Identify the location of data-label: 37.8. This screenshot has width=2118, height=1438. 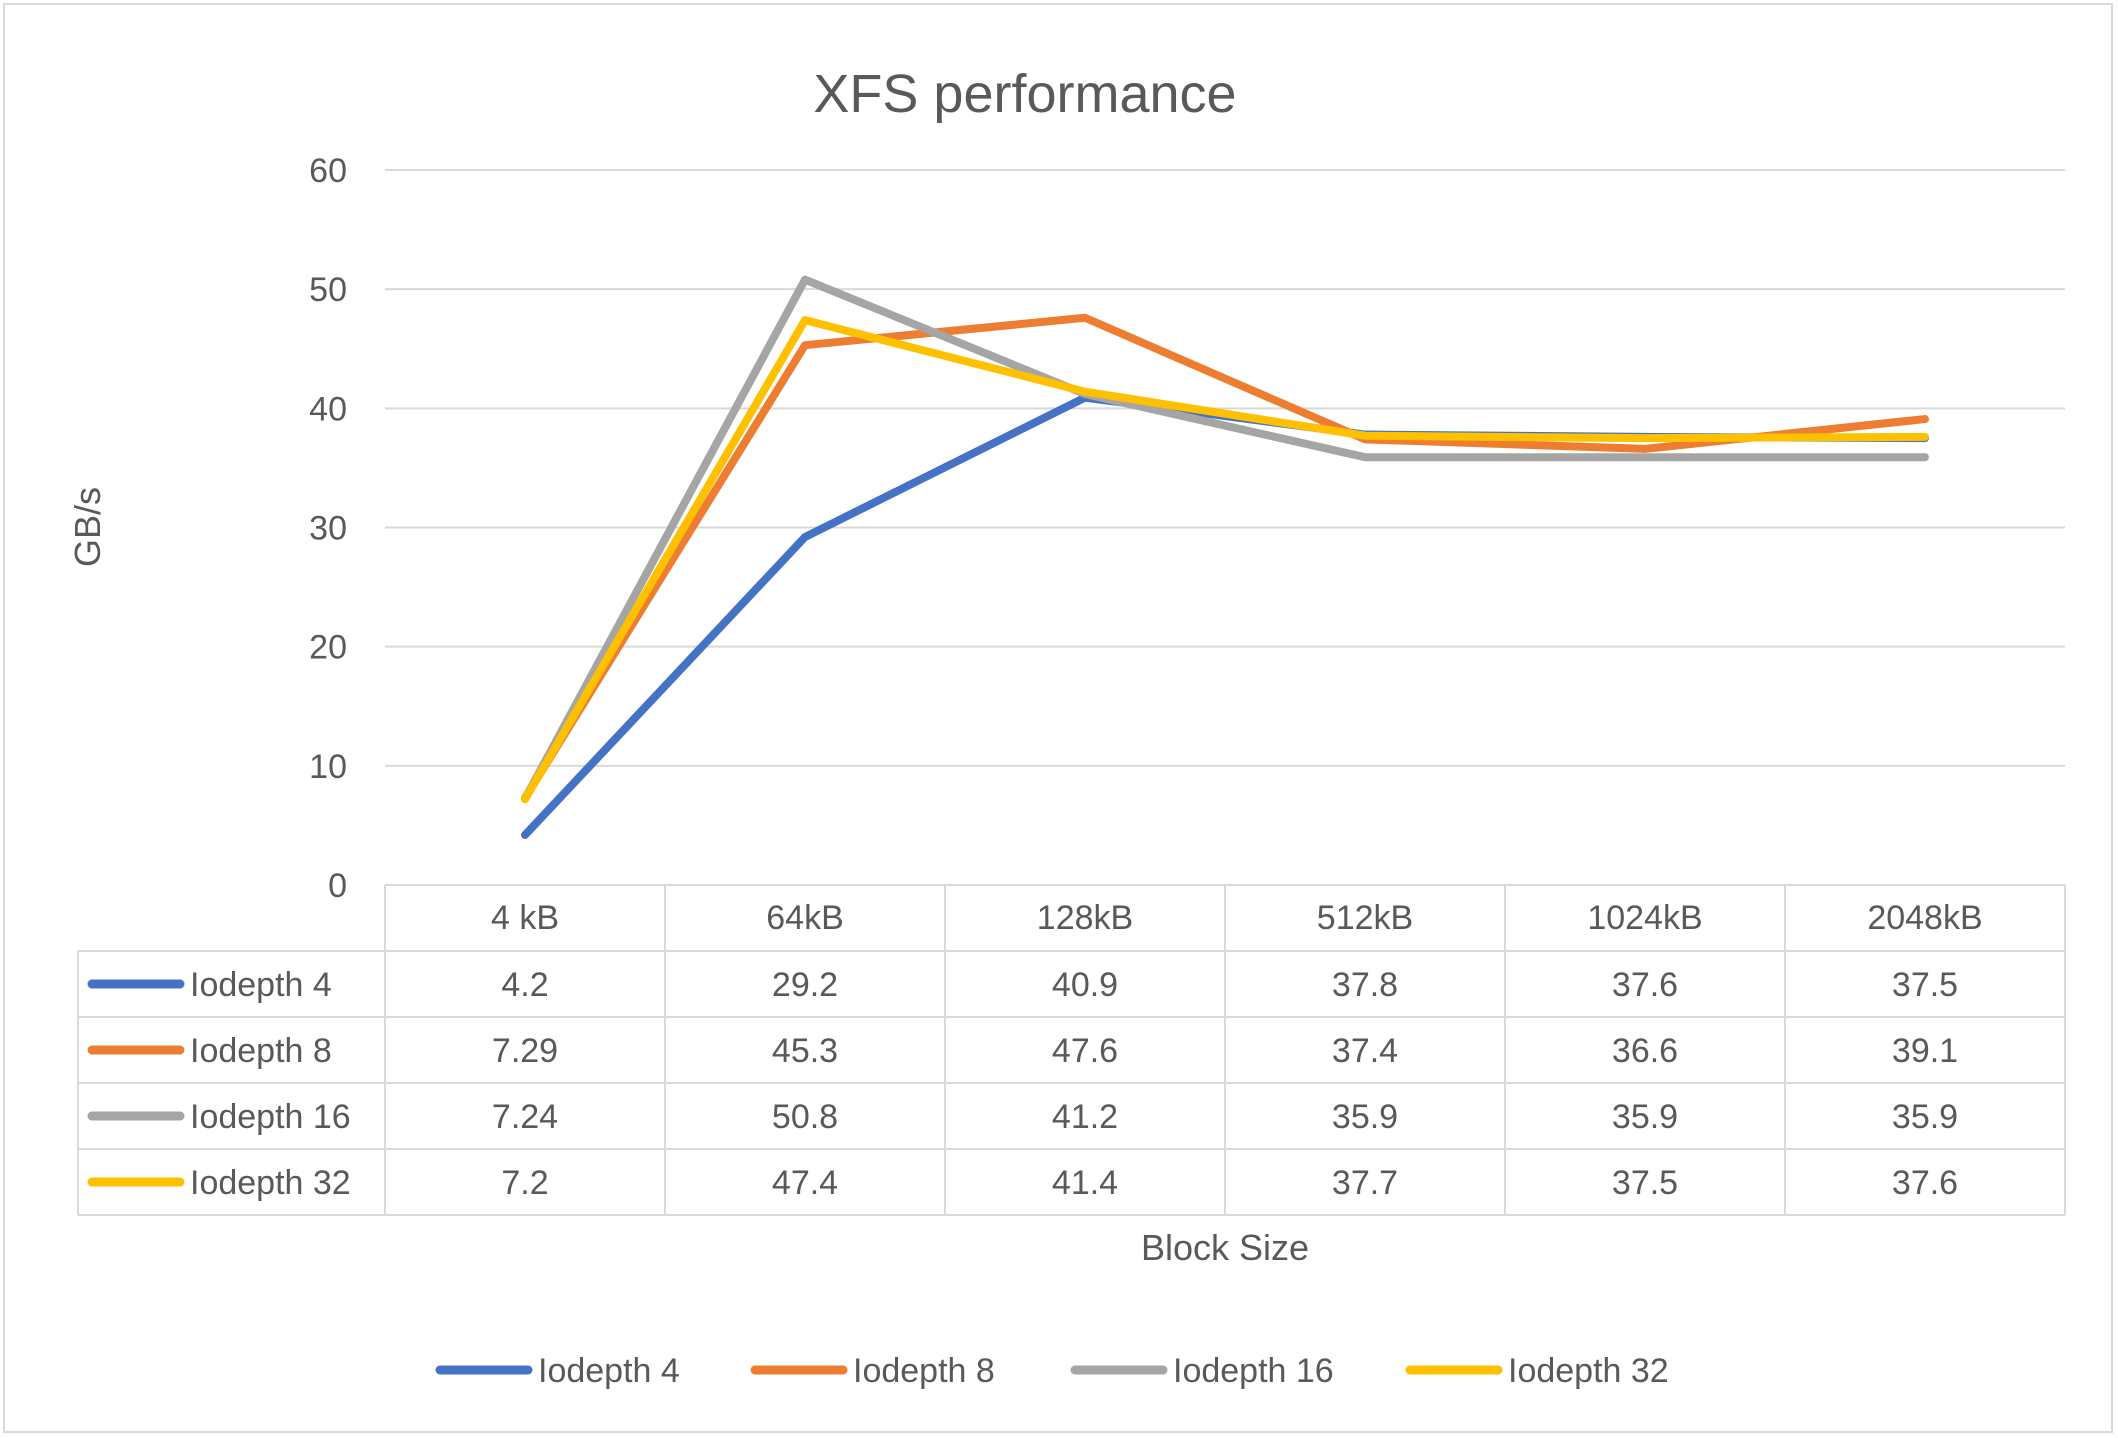
(1365, 985).